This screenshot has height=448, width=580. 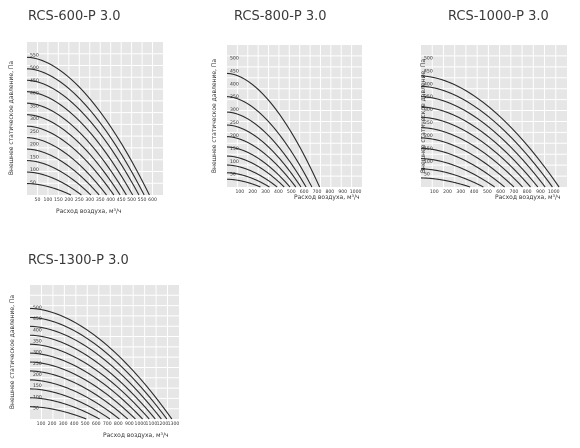 I want to click on y-tick-label: 350, so click(x=234, y=97).